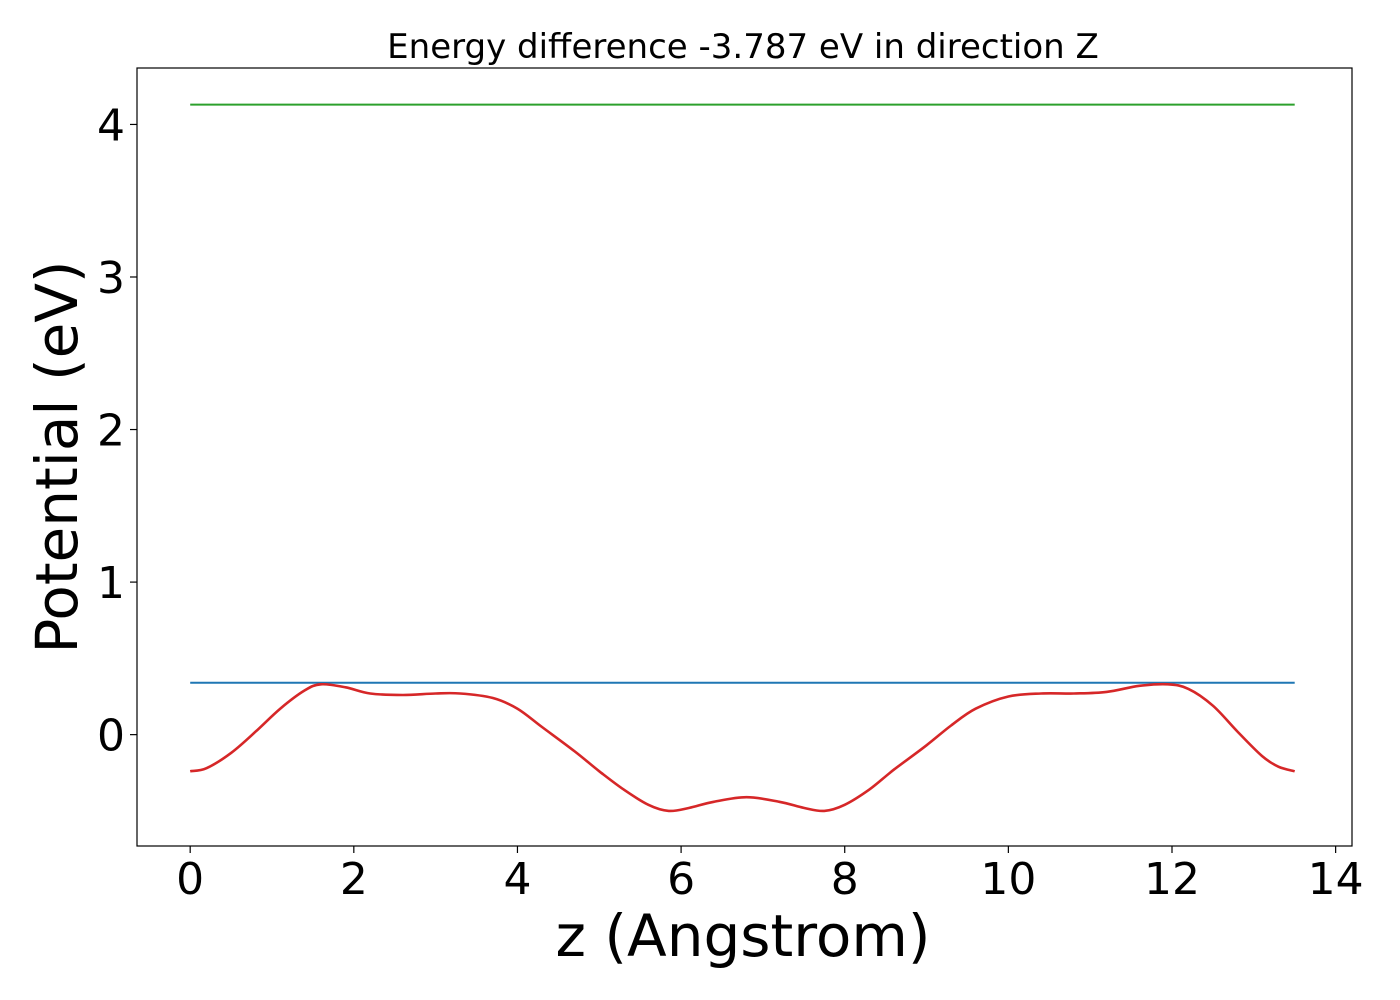  I want to click on x-tick-label: 10, so click(1008, 879).